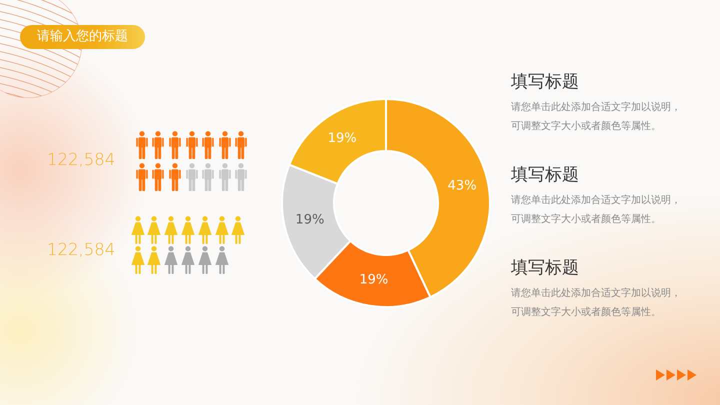  I want to click on text: 请输入您的标题, so click(82, 37).